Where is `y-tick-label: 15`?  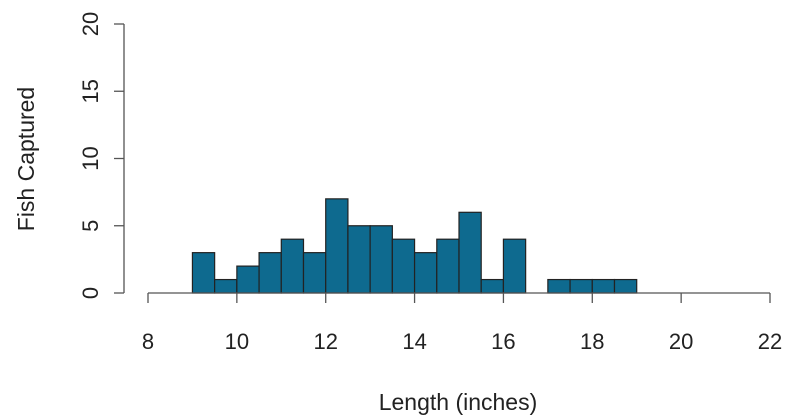
y-tick-label: 15 is located at coordinates (90, 91).